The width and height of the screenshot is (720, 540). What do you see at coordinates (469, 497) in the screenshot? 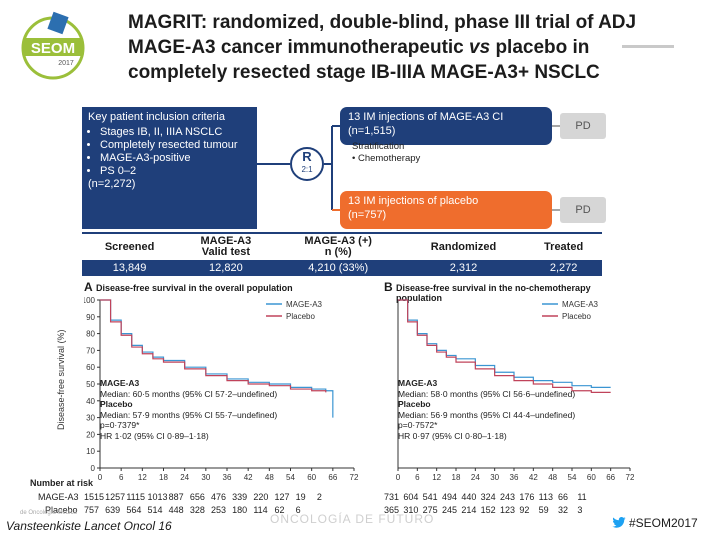
I see `risk-cell: 440` at bounding box center [469, 497].